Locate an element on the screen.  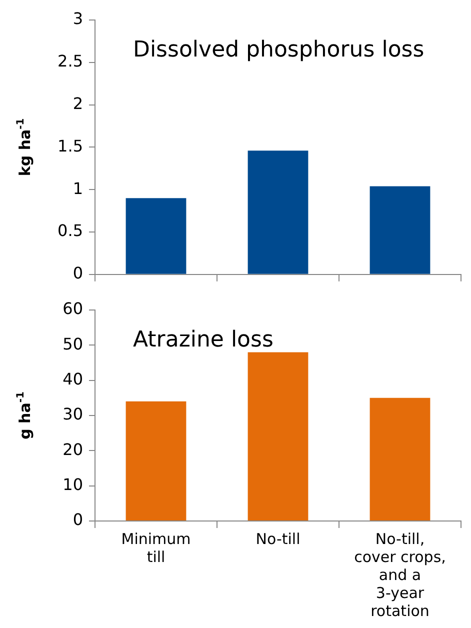
y-tick-label: 3 is located at coordinates (77, 18).